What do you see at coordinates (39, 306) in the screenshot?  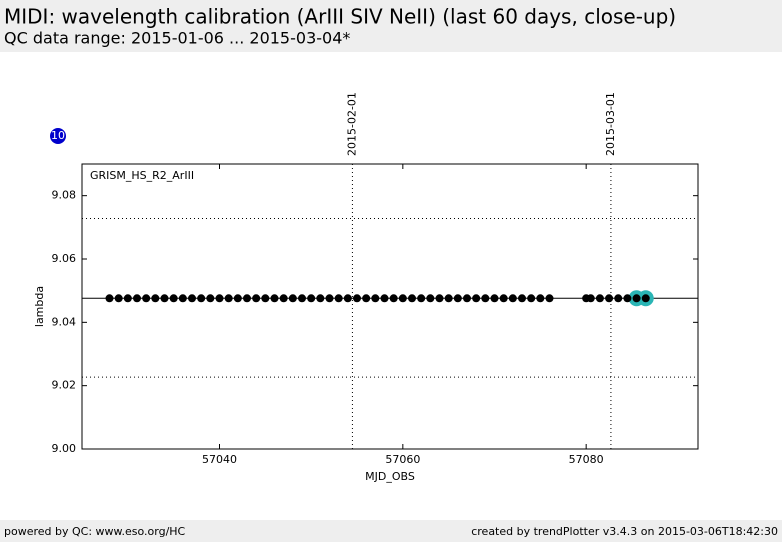 I see `y-axis-label: lambda` at bounding box center [39, 306].